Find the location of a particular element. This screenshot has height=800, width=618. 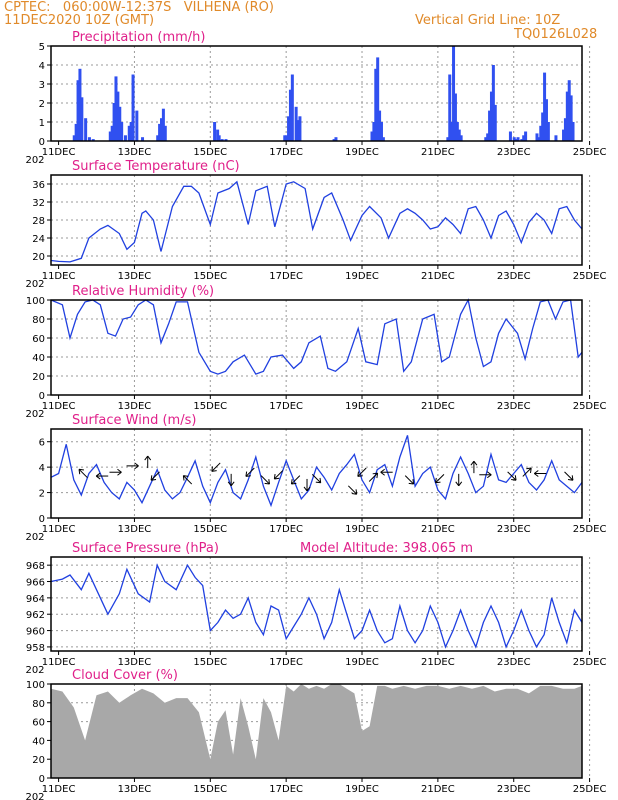

y-tick-label: 4 is located at coordinates (42, 468).